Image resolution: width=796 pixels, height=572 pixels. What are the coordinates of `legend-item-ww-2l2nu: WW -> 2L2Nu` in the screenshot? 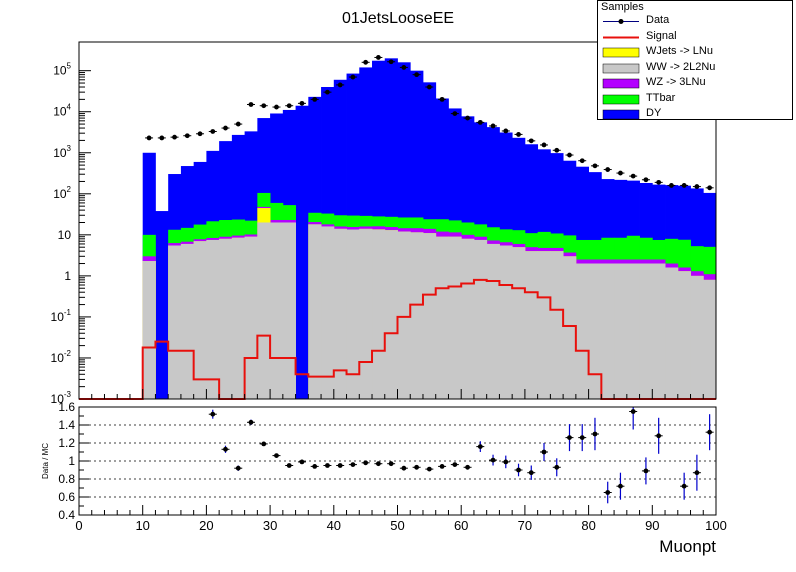 It's located at (696, 68).